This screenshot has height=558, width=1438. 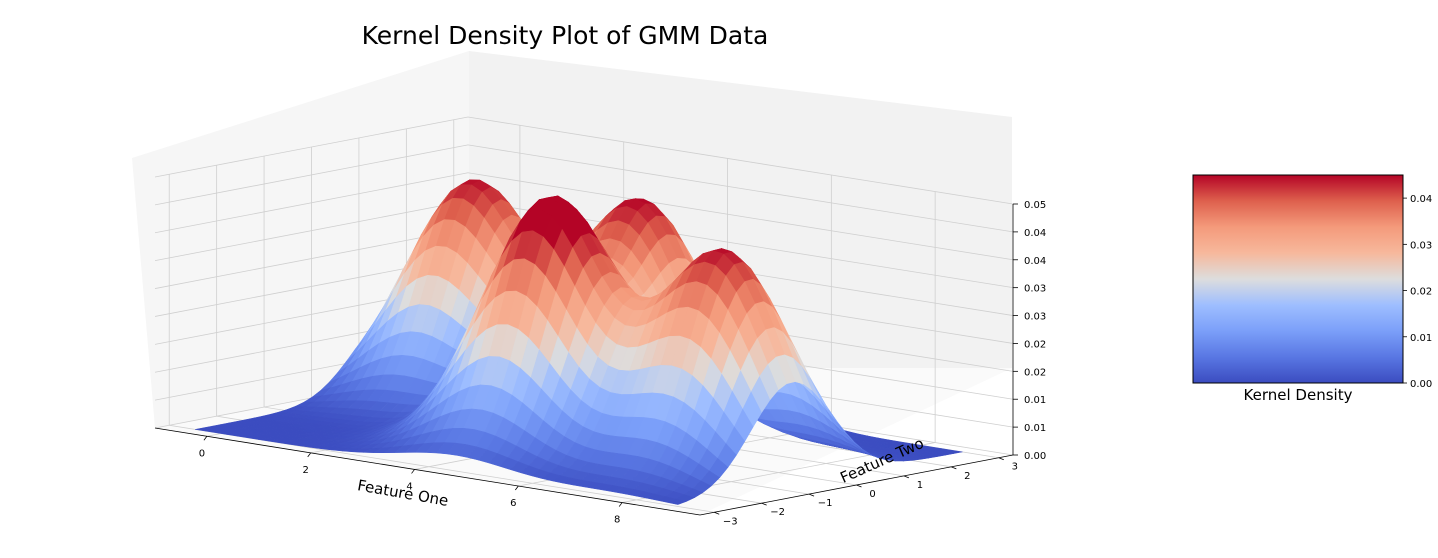 I want to click on y-tick: −2, so click(x=777, y=512).